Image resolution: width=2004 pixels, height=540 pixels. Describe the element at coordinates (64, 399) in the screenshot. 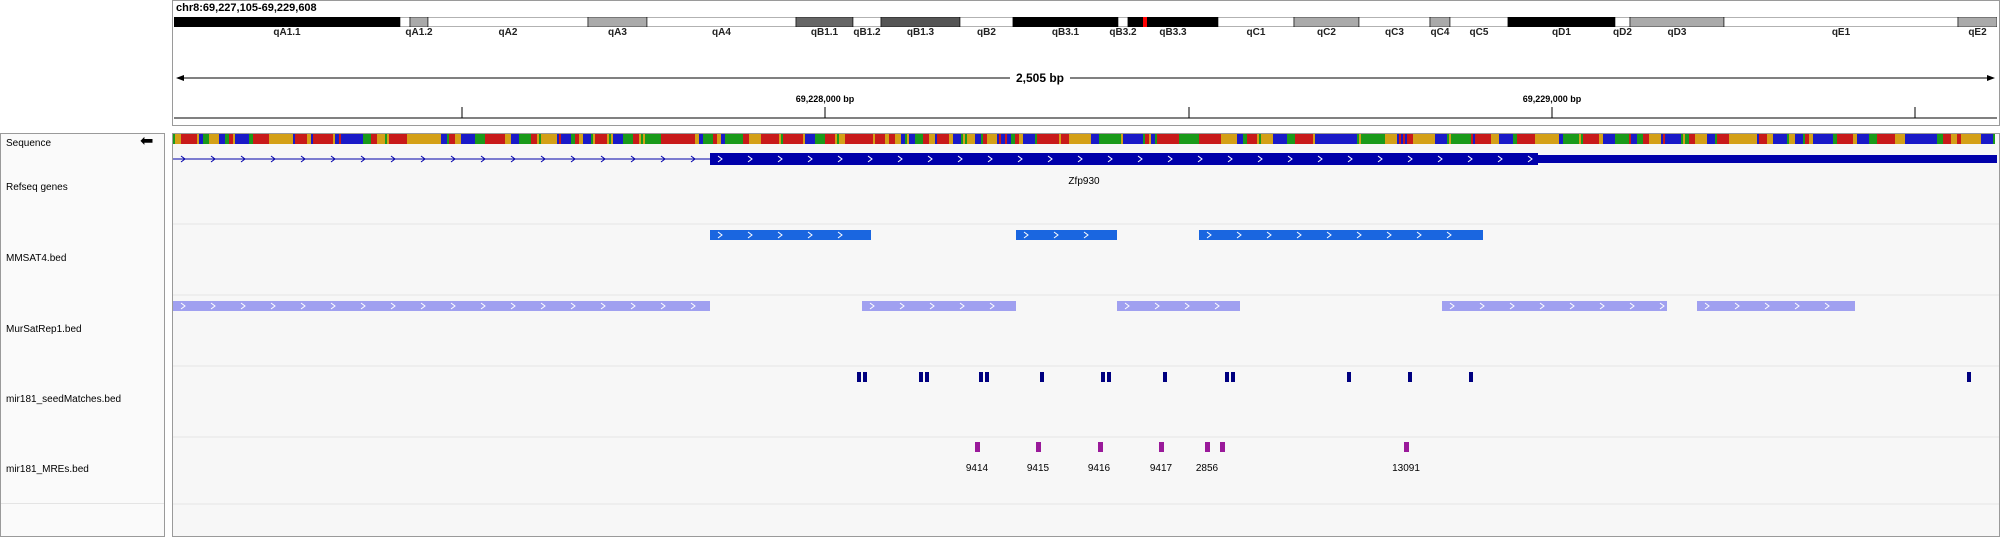

I see `track-name-mir181-seed-matches: mir181_seedMatches.bed` at that location.